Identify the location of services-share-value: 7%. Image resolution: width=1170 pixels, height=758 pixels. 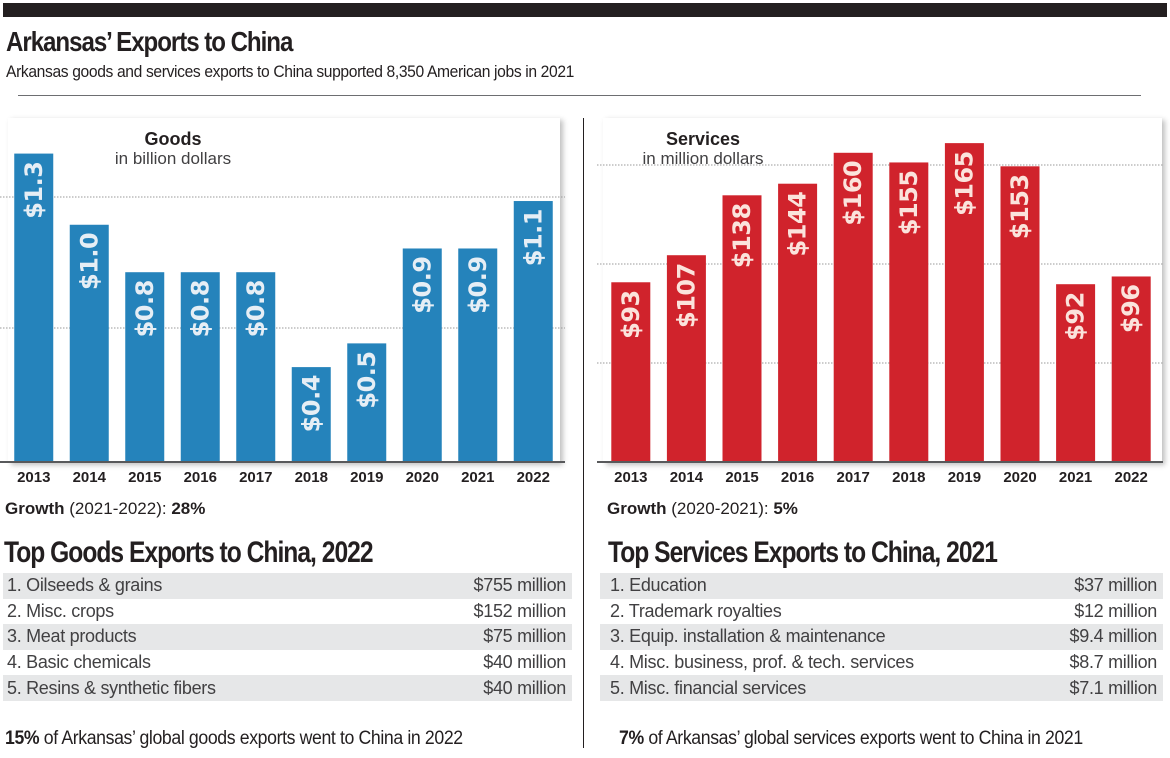
(631, 738).